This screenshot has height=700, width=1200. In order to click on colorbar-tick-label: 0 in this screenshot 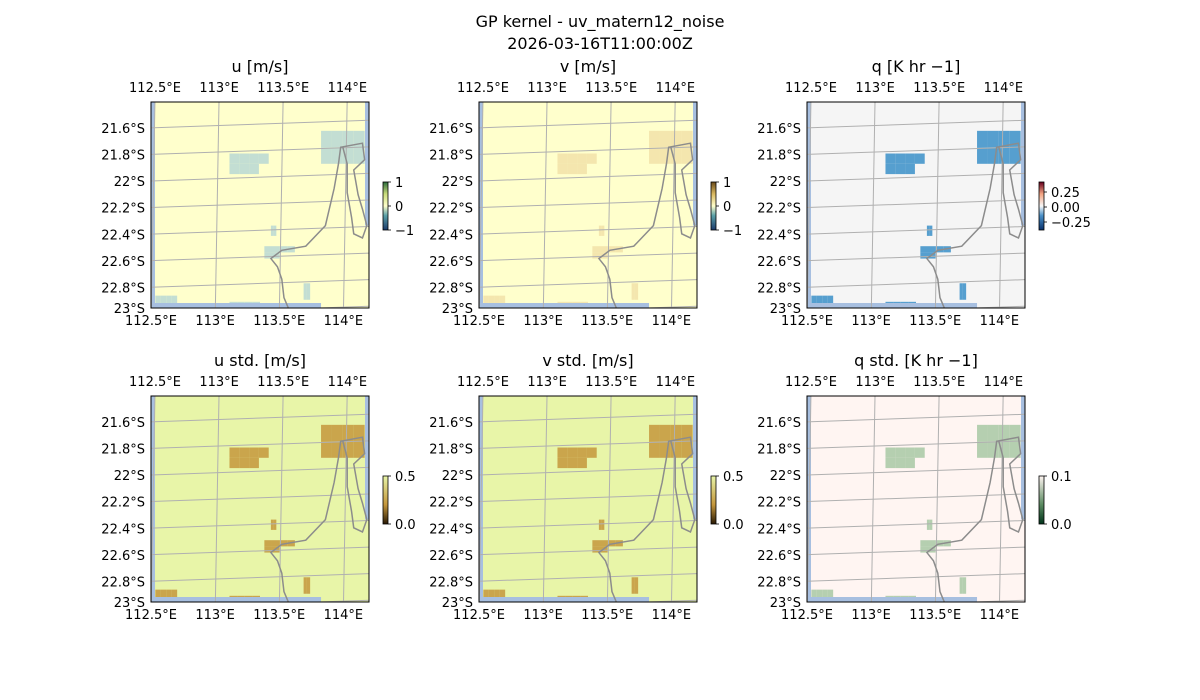, I will do `click(727, 207)`.